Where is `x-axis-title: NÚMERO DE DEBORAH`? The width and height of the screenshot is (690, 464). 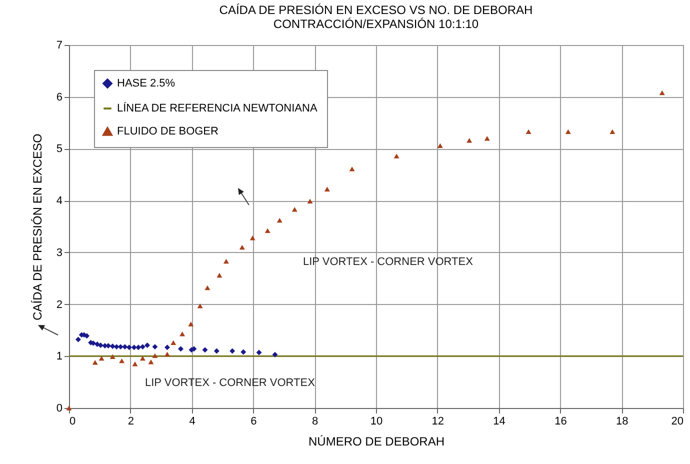
x-axis-title: NÚMERO DE DEBORAH is located at coordinates (376, 441).